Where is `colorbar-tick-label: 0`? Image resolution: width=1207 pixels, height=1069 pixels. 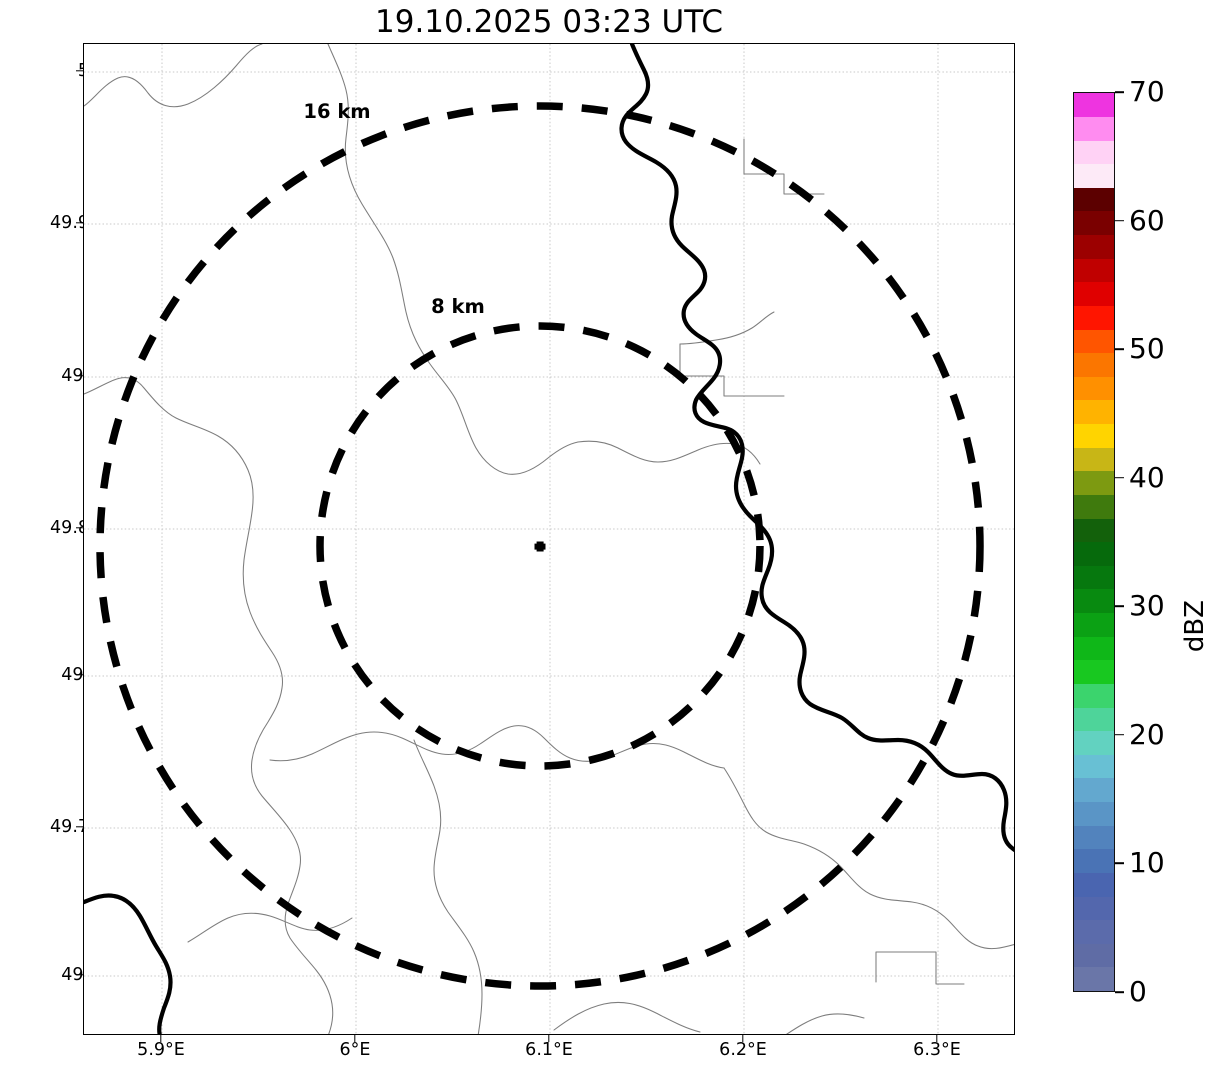 colorbar-tick-label: 0 is located at coordinates (1138, 991).